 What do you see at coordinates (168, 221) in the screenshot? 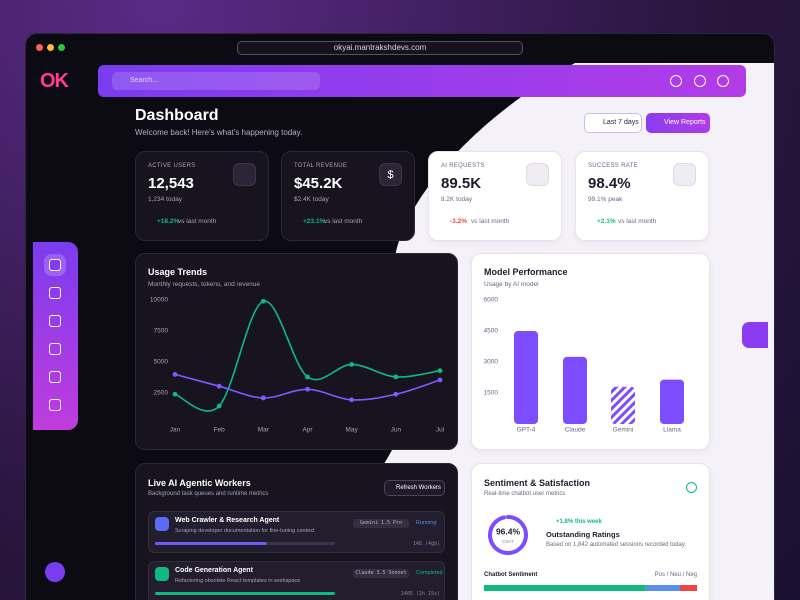
I see `stat-change: +18.2%` at bounding box center [168, 221].